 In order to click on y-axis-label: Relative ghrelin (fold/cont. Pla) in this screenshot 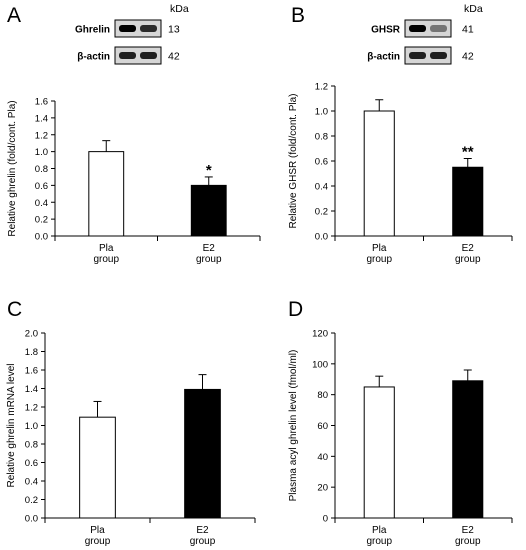, I will do `click(12, 168)`.